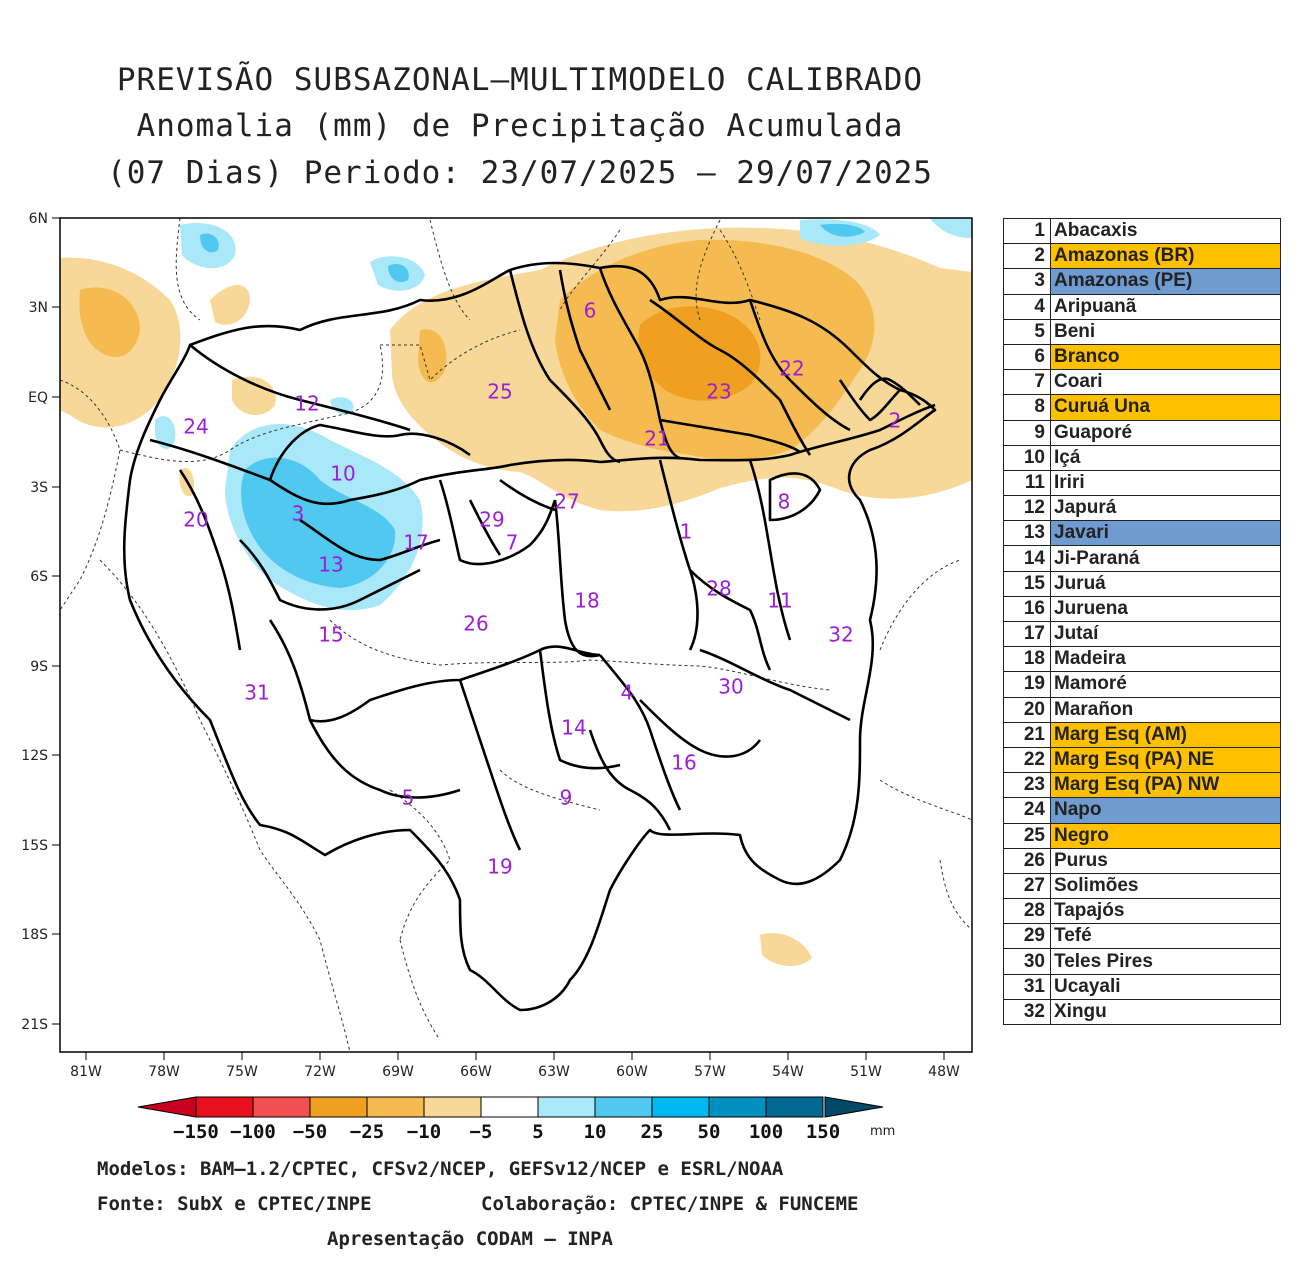  Describe the element at coordinates (1165, 911) in the screenshot. I see `legend-basin-name: Tapajós` at that location.